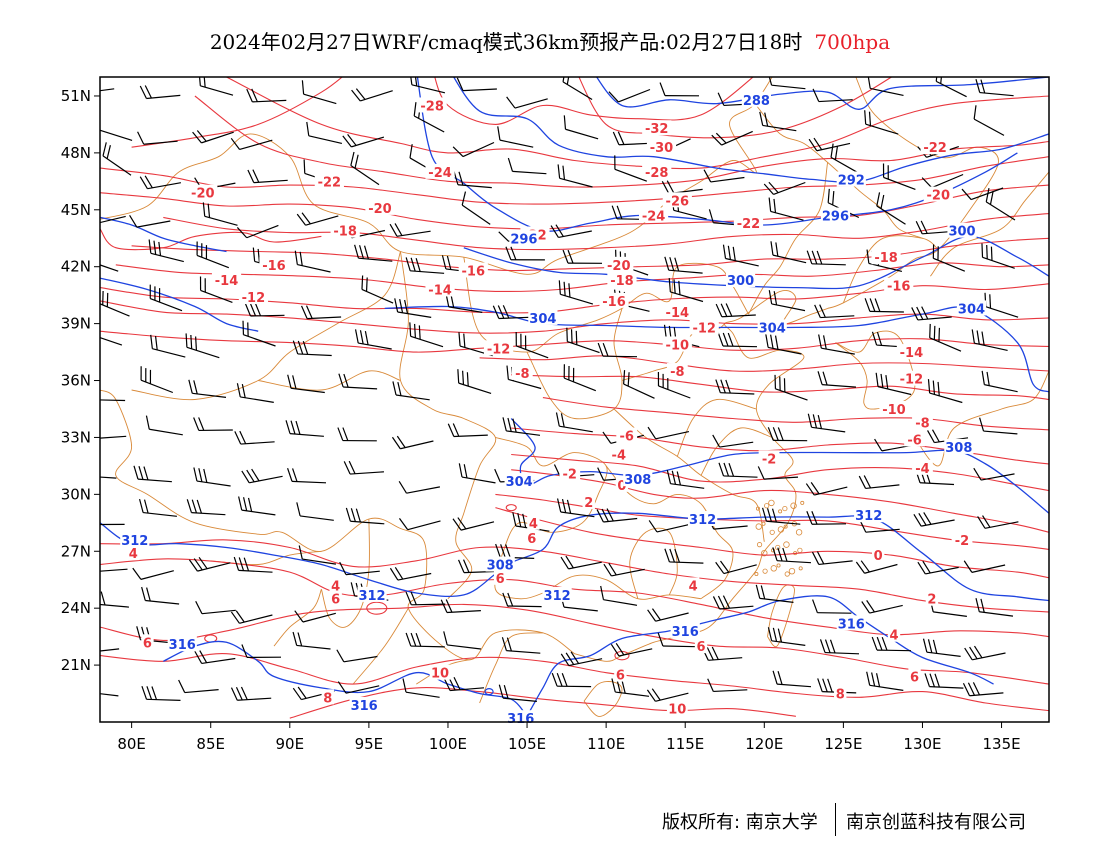 The height and width of the screenshot is (850, 1100). What do you see at coordinates (621, 486) in the screenshot?
I see `temperature-label: 0` at bounding box center [621, 486].